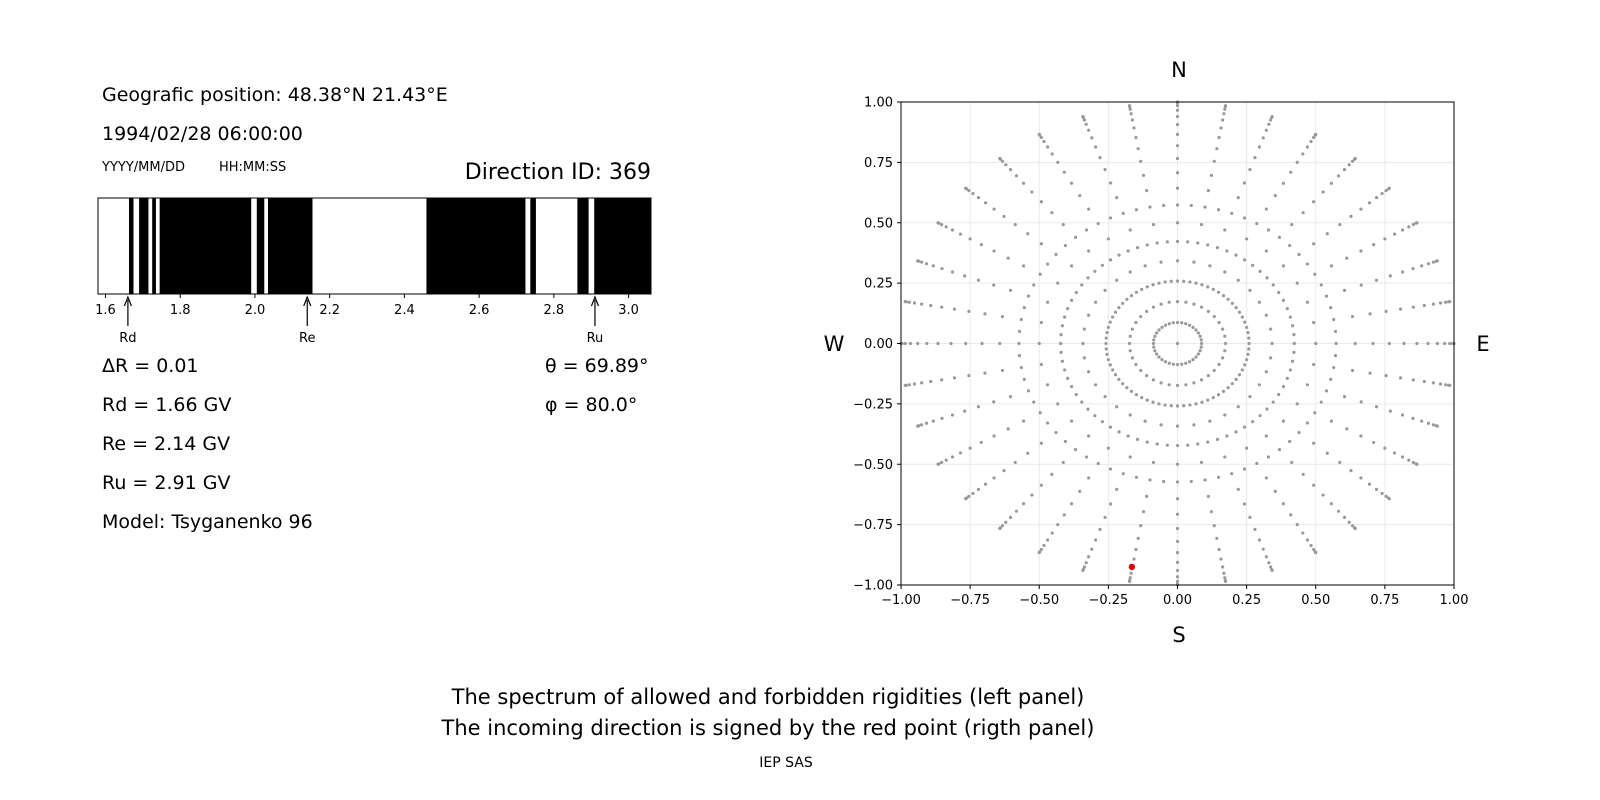 Image resolution: width=1600 pixels, height=800 pixels. Describe the element at coordinates (873, 404) in the screenshot. I see `y-tick-label: −0.25` at that location.